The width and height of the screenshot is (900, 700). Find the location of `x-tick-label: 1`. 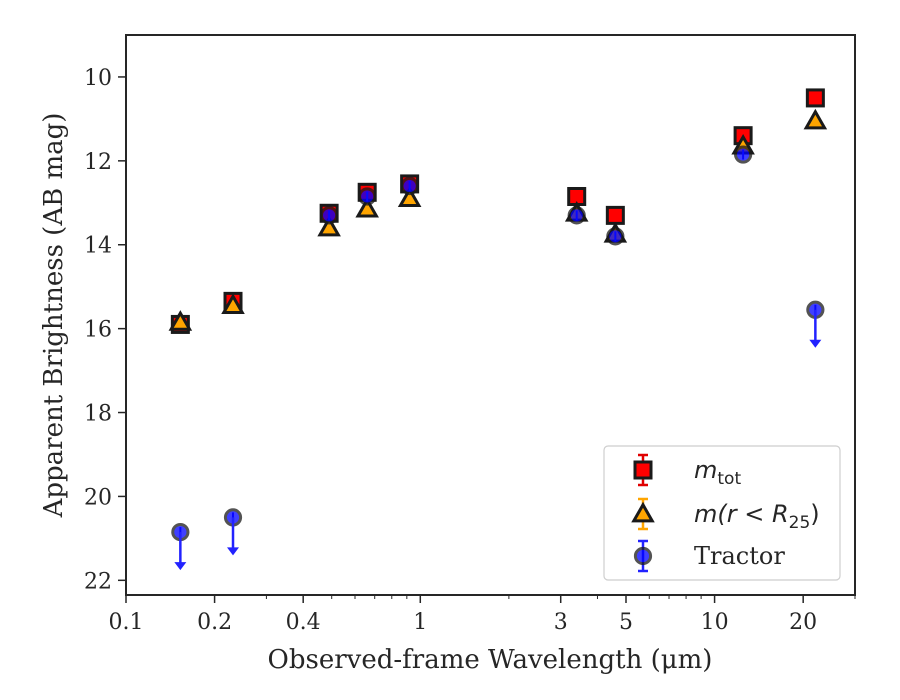

x-tick-label: 1 is located at coordinates (420, 622).